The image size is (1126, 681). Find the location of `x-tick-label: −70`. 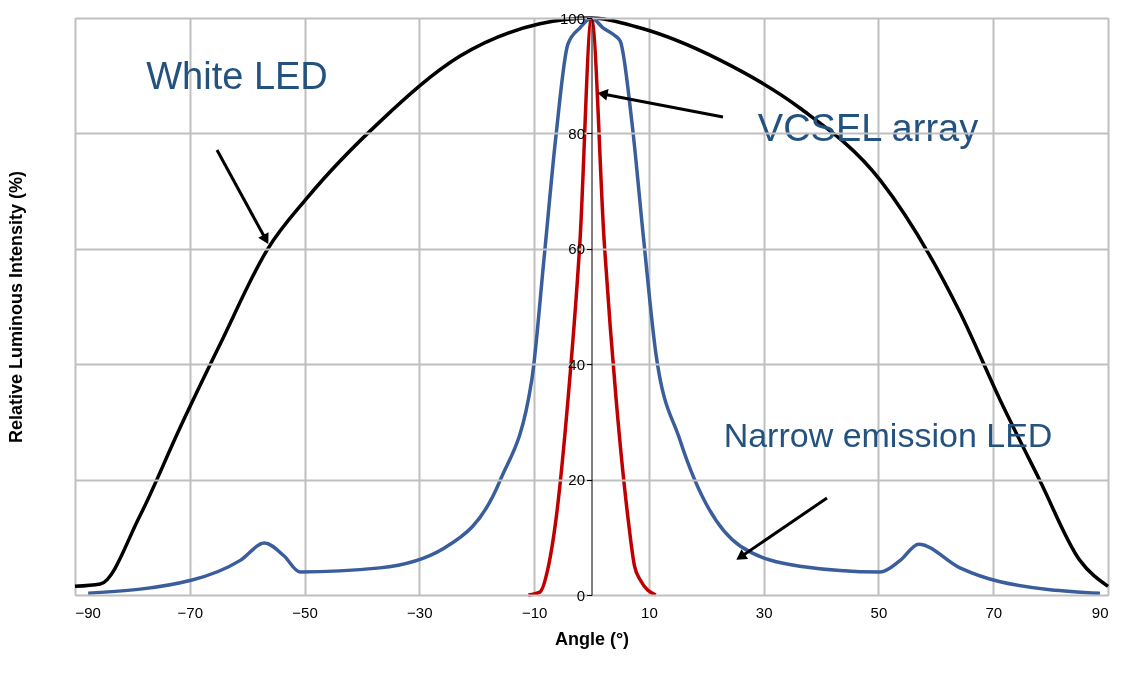

x-tick-label: −70 is located at coordinates (190, 612).